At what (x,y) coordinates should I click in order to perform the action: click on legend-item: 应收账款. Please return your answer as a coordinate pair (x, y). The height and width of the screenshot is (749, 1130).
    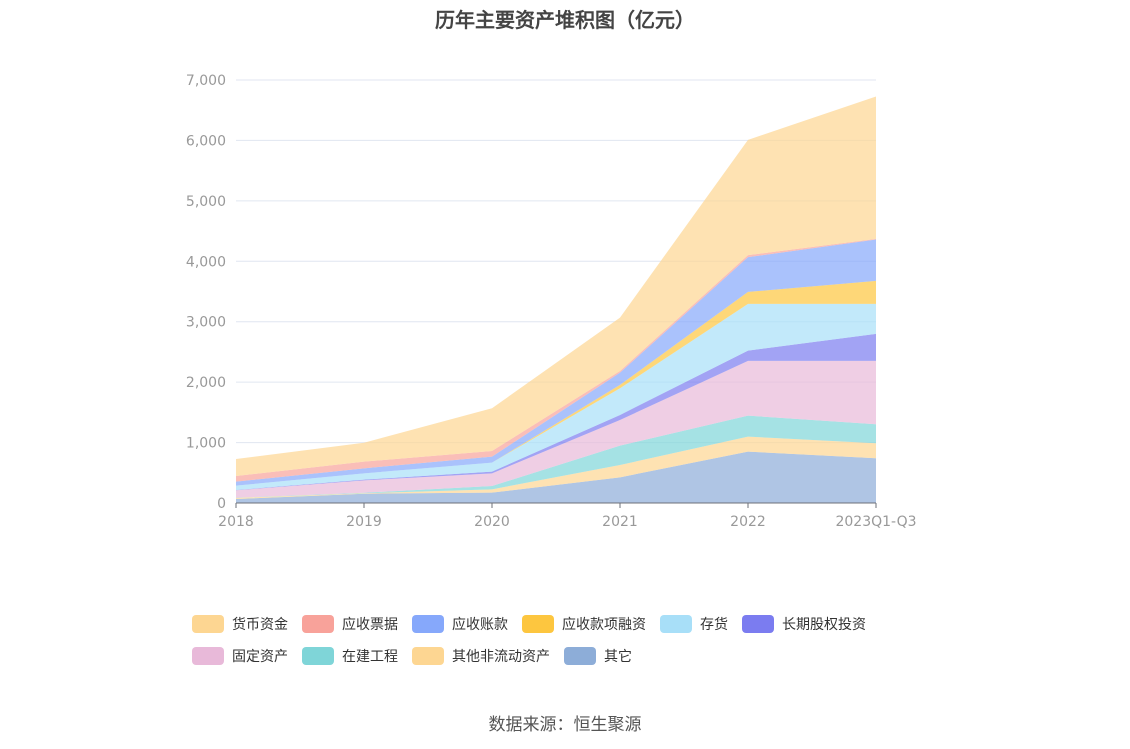
    Looking at the image, I should click on (460, 624).